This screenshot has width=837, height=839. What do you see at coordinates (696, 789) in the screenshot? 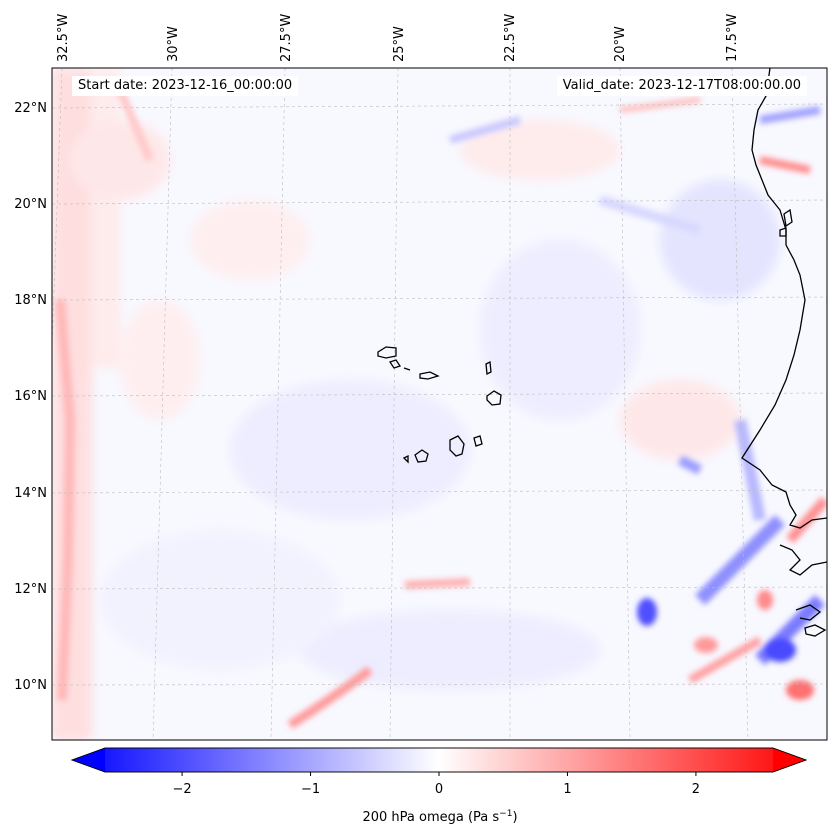
I see `colorbar-tick-label: 2` at bounding box center [696, 789].